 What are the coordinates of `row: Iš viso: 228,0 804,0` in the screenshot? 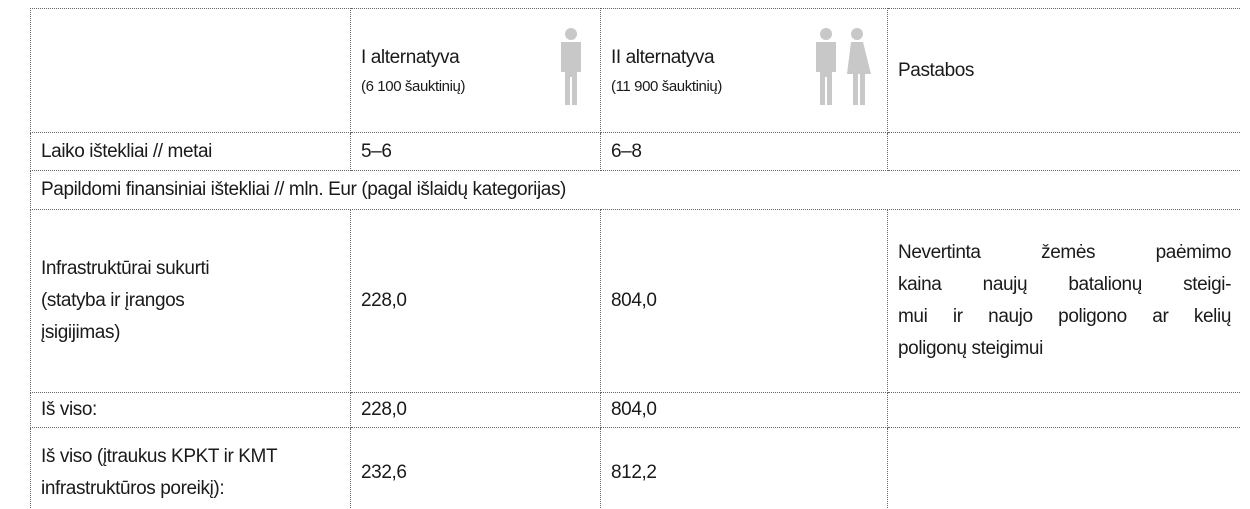 It's located at (635, 410).